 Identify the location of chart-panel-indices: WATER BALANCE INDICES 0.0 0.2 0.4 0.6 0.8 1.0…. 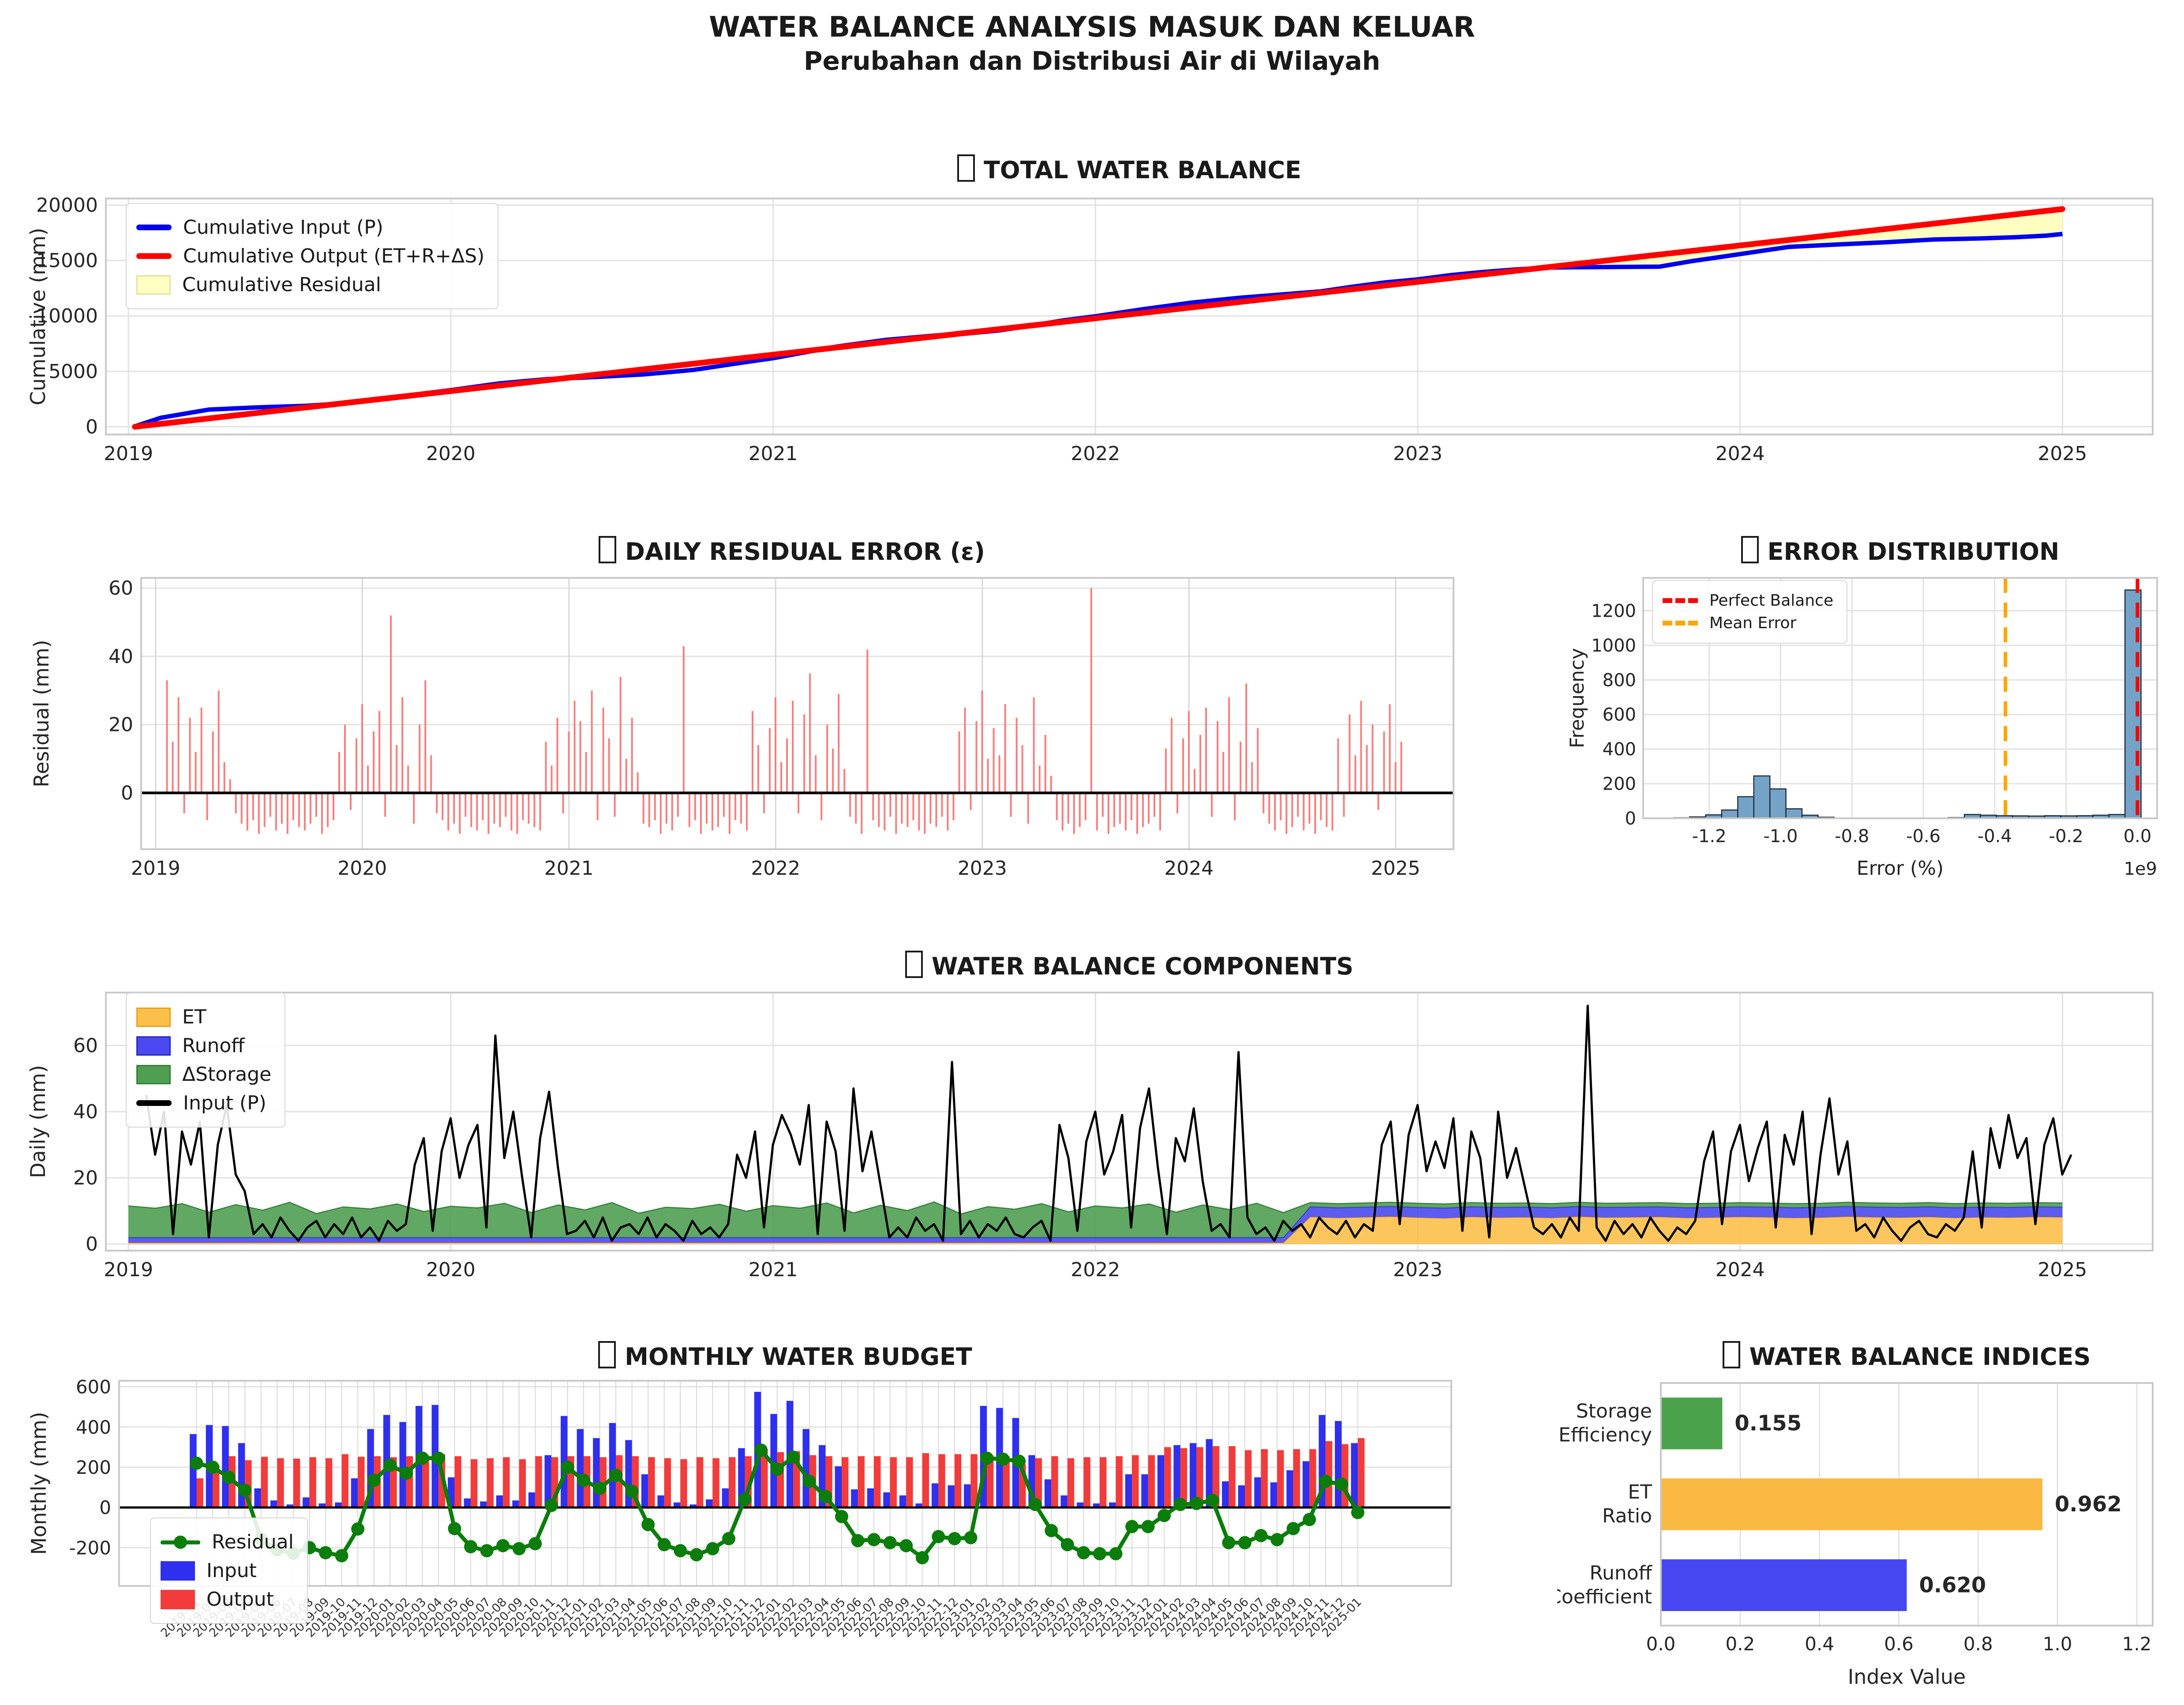
(1863, 1523).